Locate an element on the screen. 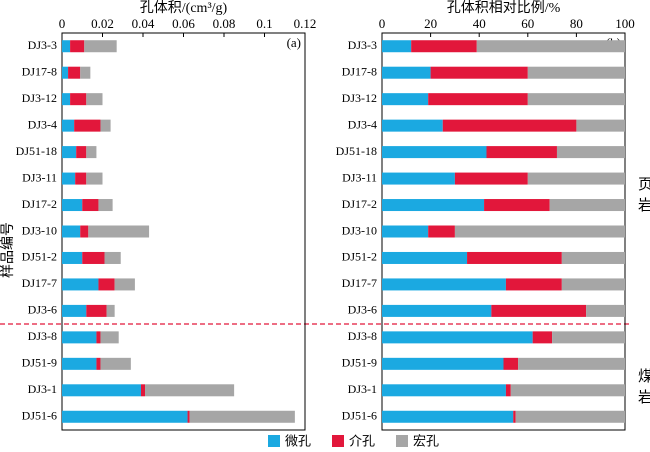  x-tick-label: 40 is located at coordinates (479, 23).